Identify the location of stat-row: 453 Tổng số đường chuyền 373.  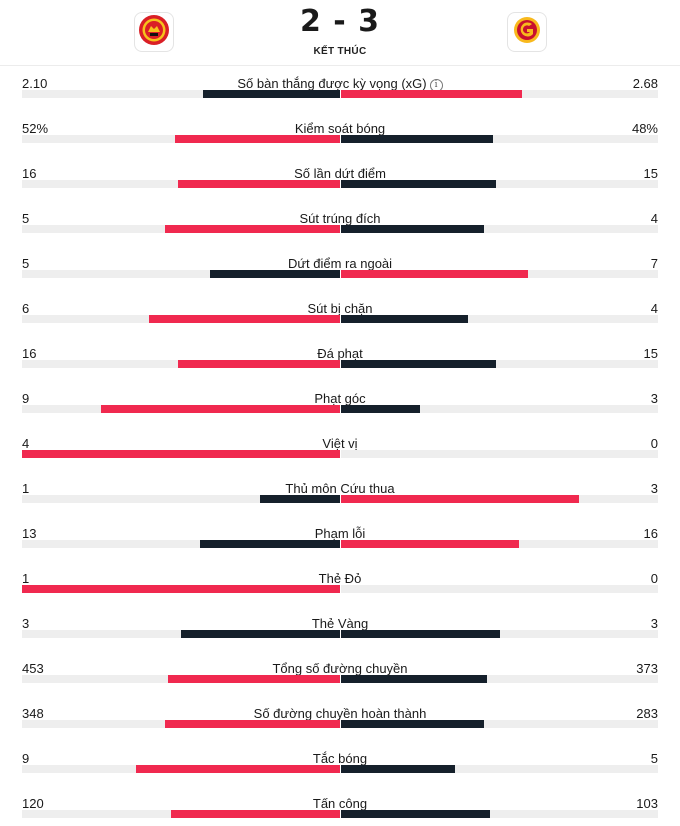
(340, 683).